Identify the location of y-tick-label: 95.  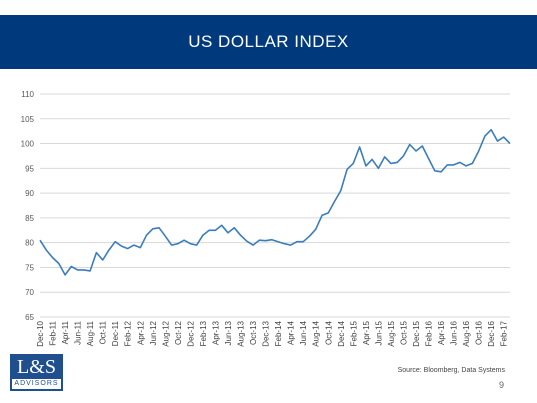
(29, 168).